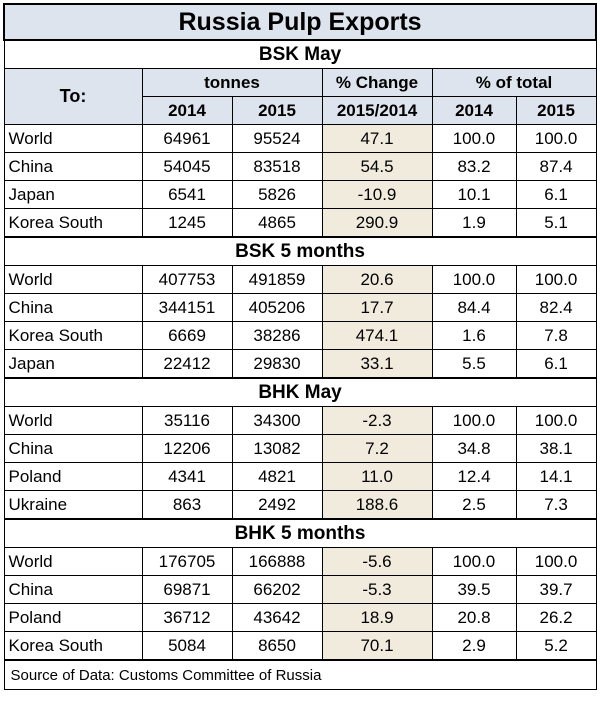 The image size is (600, 717). What do you see at coordinates (187, 476) in the screenshot?
I see `tonnes-2014-cell: 4341` at bounding box center [187, 476].